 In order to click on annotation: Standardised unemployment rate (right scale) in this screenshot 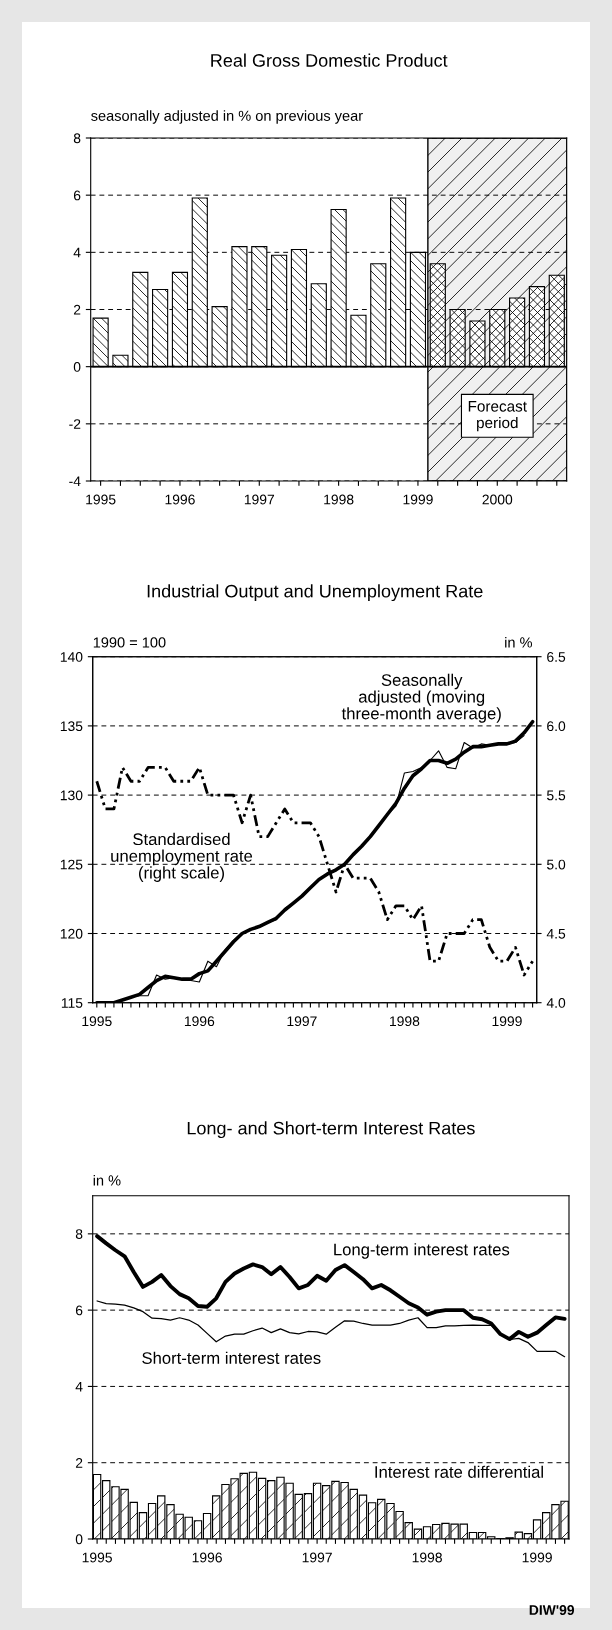, I will do `click(182, 857)`.